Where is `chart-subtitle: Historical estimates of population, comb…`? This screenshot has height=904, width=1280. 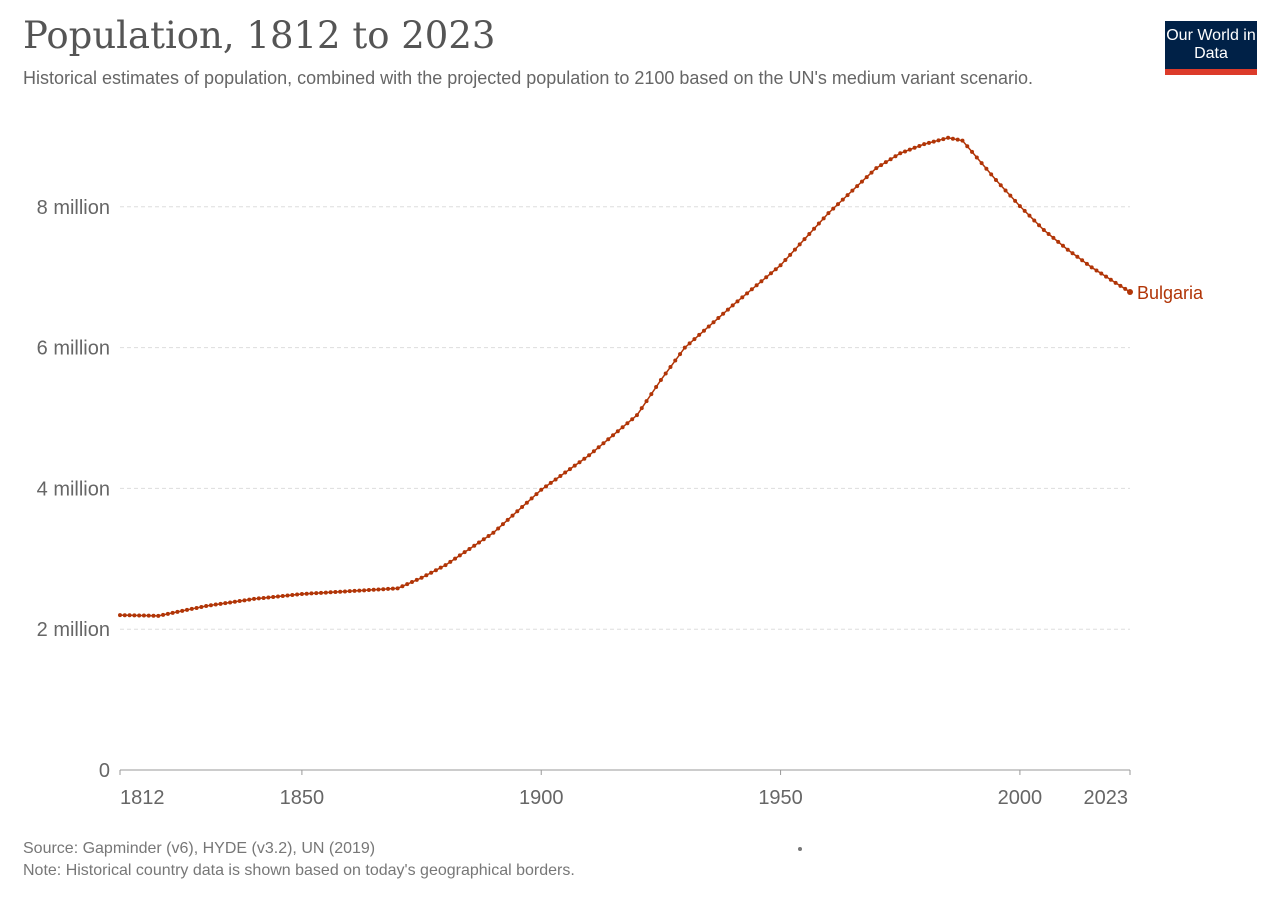 chart-subtitle: Historical estimates of population, comb… is located at coordinates (528, 78).